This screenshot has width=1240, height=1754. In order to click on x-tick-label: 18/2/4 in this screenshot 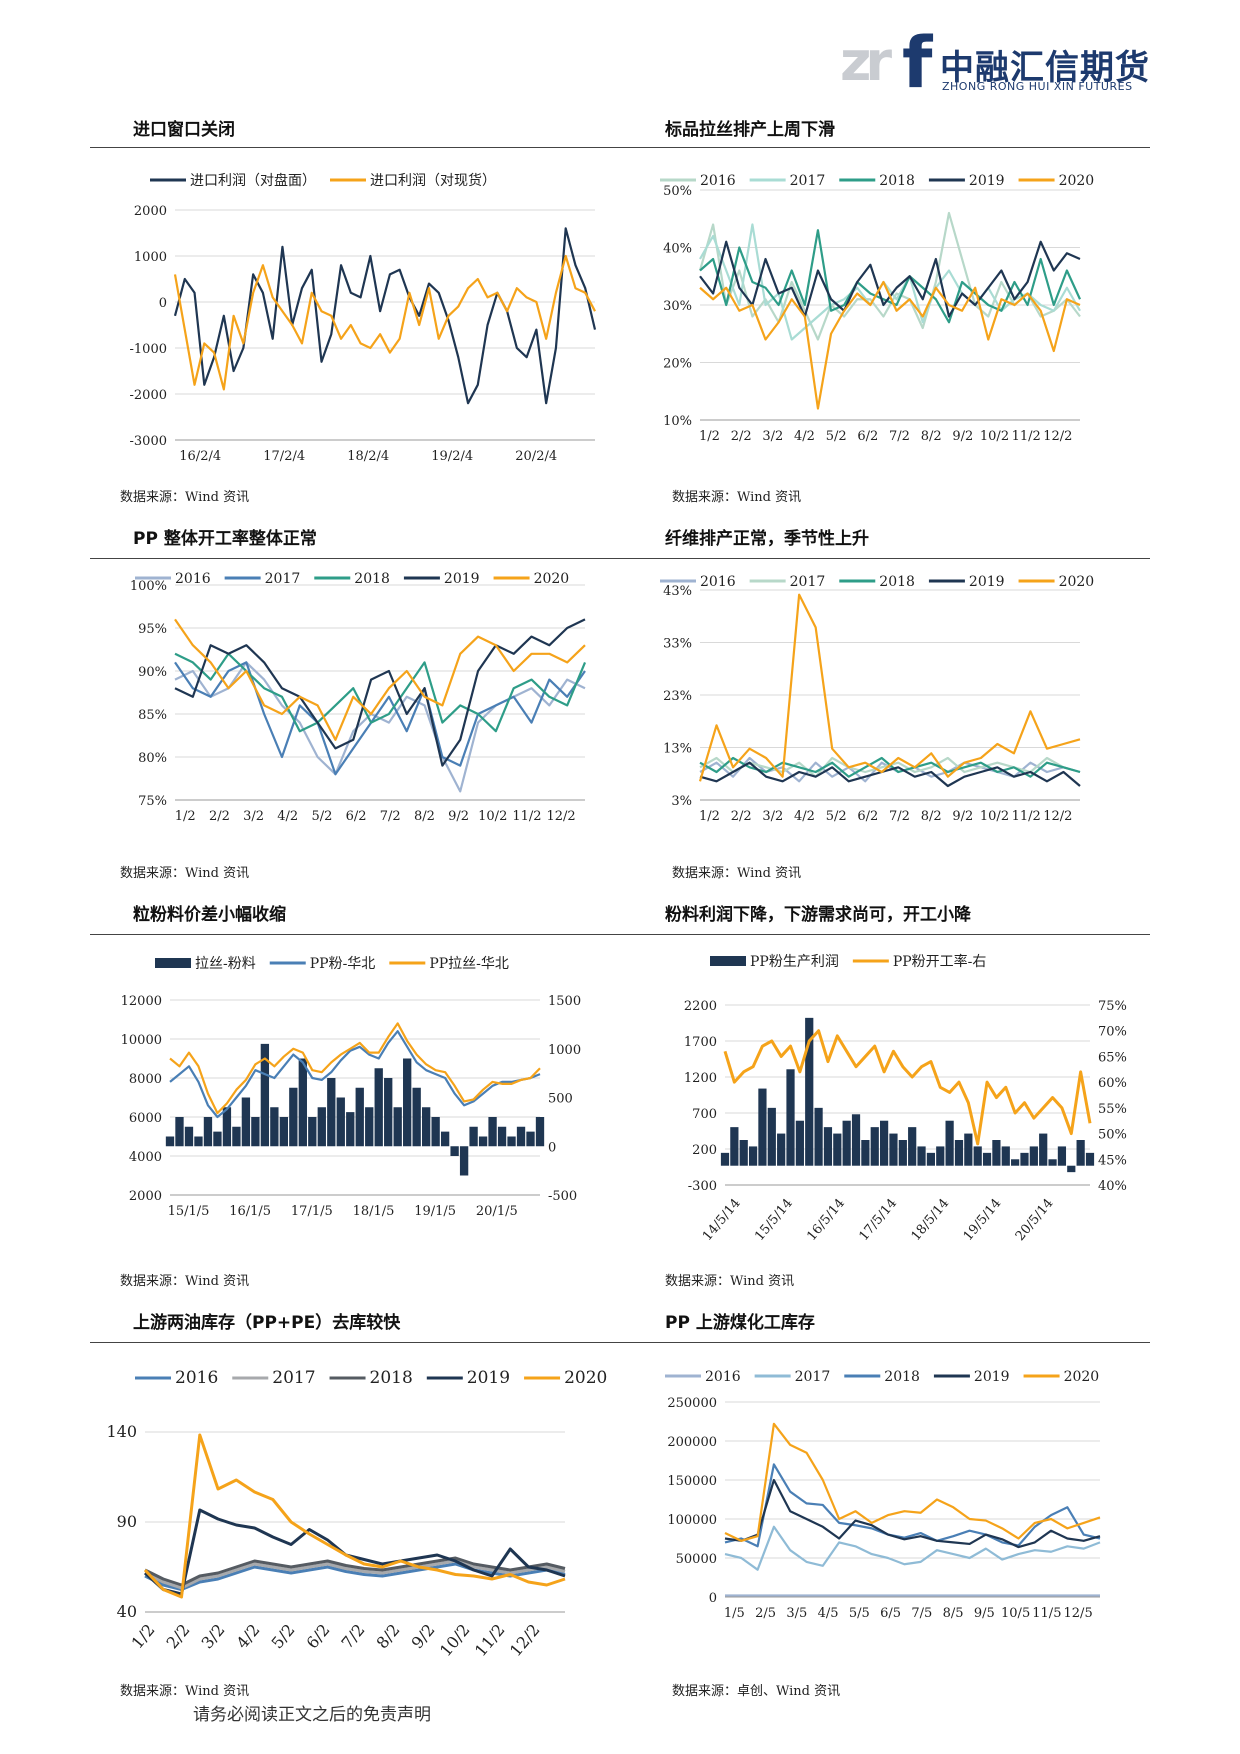, I will do `click(368, 456)`.